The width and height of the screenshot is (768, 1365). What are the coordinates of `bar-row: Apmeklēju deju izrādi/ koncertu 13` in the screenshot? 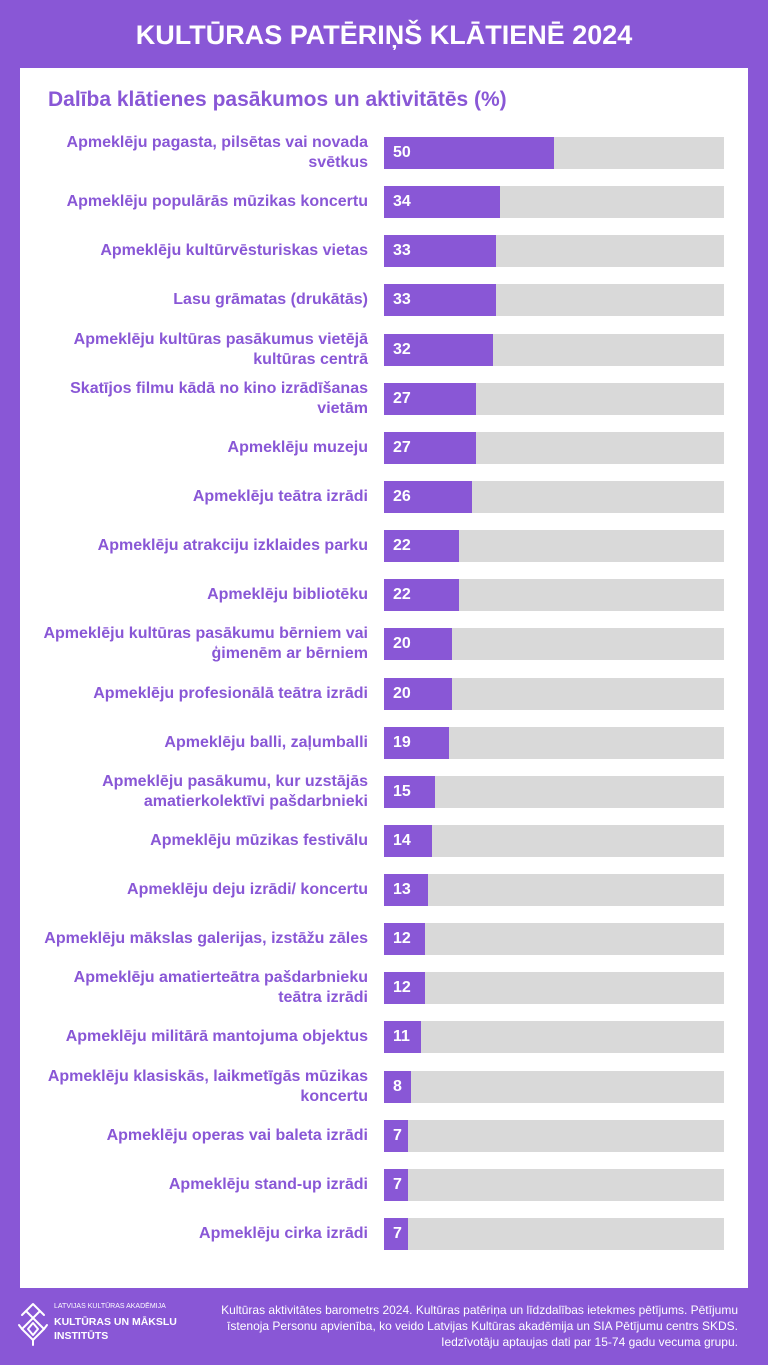 It's located at (384, 890).